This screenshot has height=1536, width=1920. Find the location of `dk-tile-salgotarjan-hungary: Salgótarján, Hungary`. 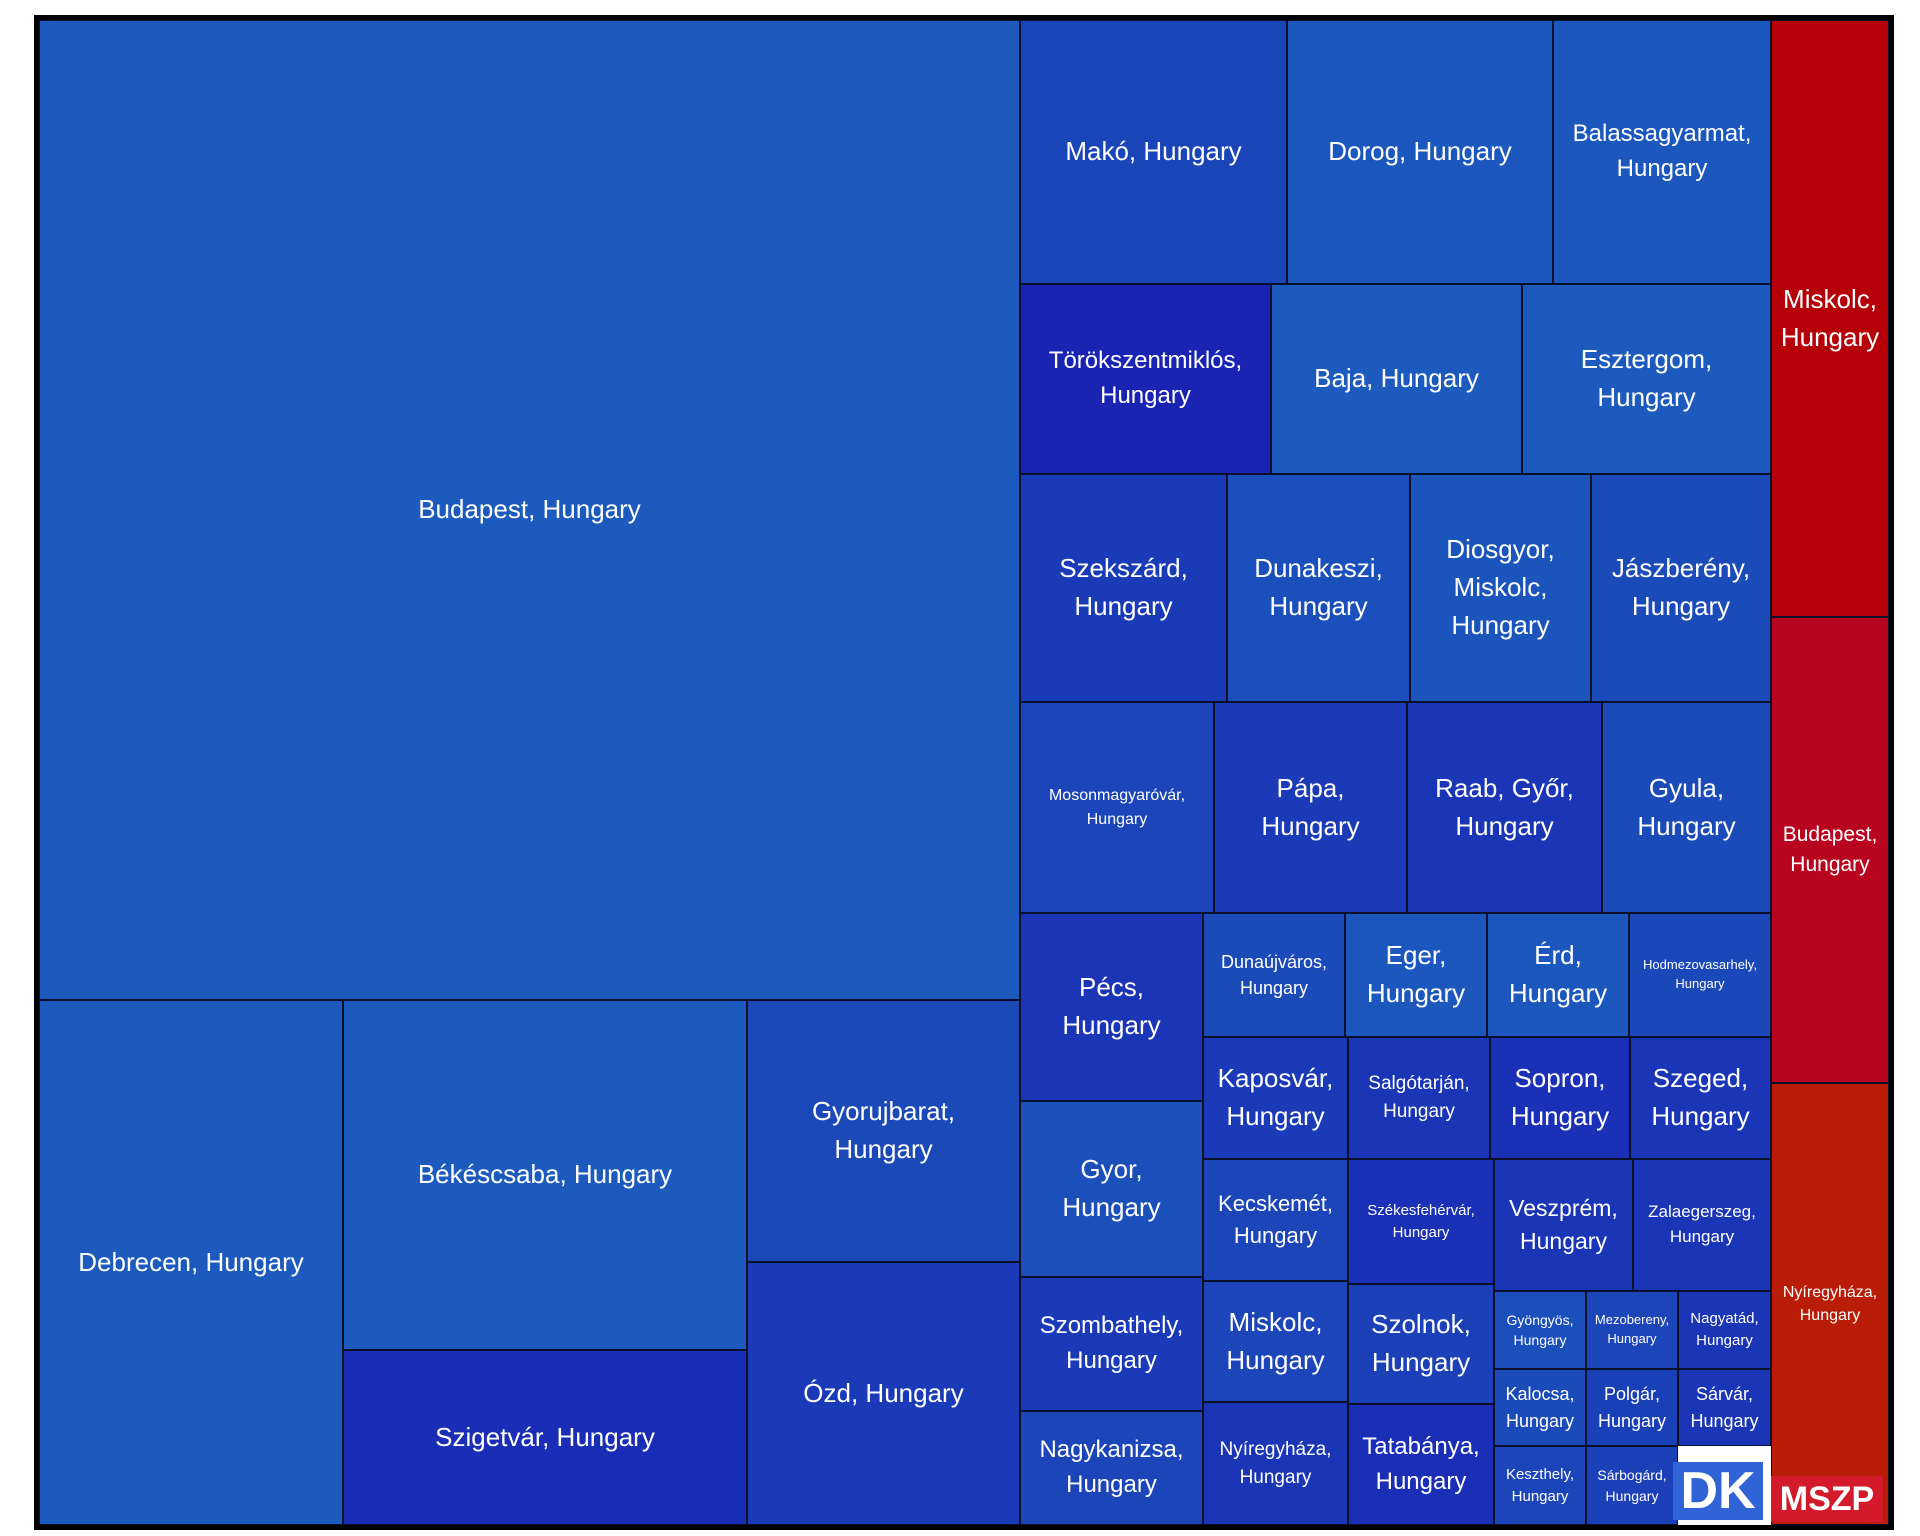

dk-tile-salgotarjan-hungary: Salgótarján, Hungary is located at coordinates (1419, 1098).